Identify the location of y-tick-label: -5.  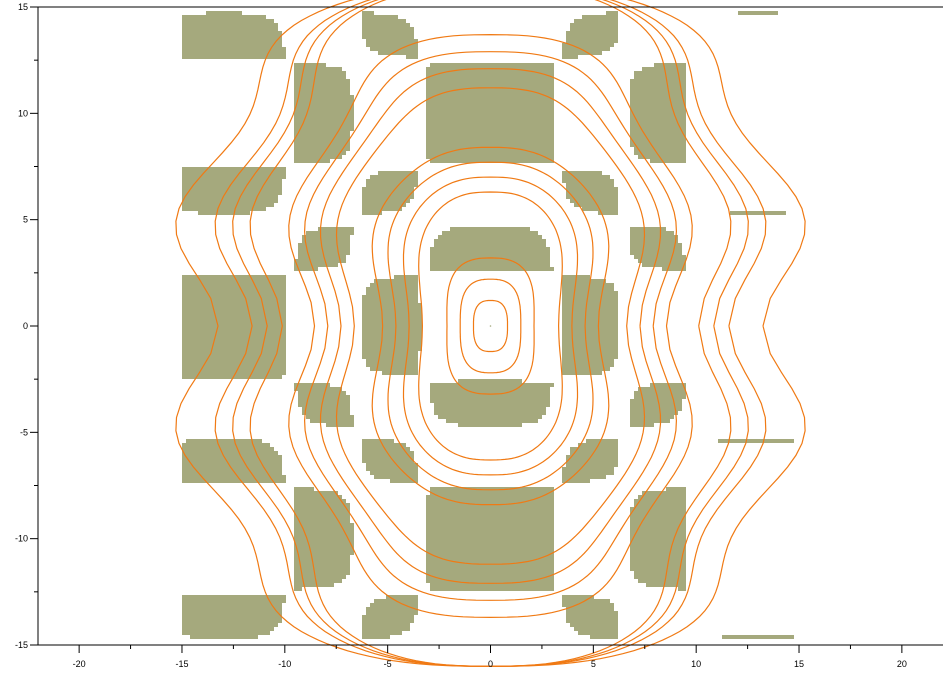
(24, 432).